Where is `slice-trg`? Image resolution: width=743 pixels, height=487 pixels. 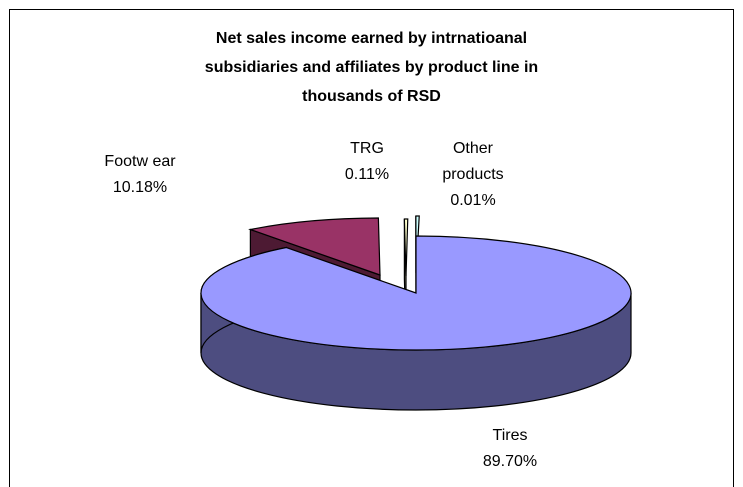
slice-trg is located at coordinates (406, 247).